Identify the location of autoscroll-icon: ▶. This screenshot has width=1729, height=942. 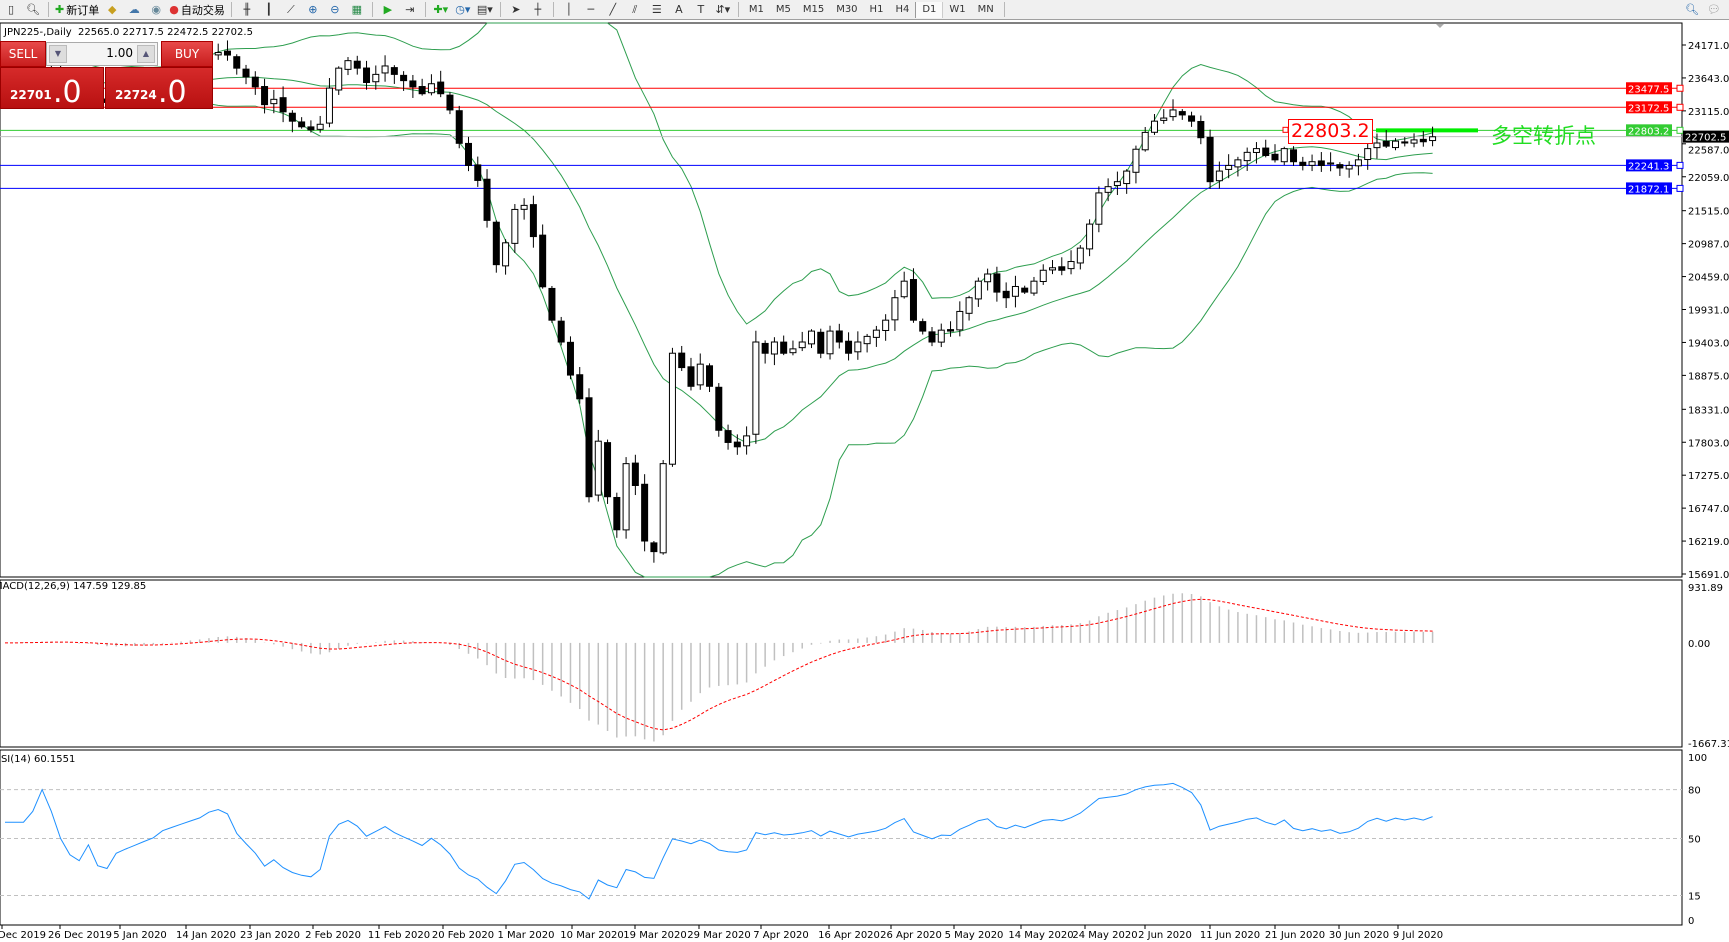
(388, 9).